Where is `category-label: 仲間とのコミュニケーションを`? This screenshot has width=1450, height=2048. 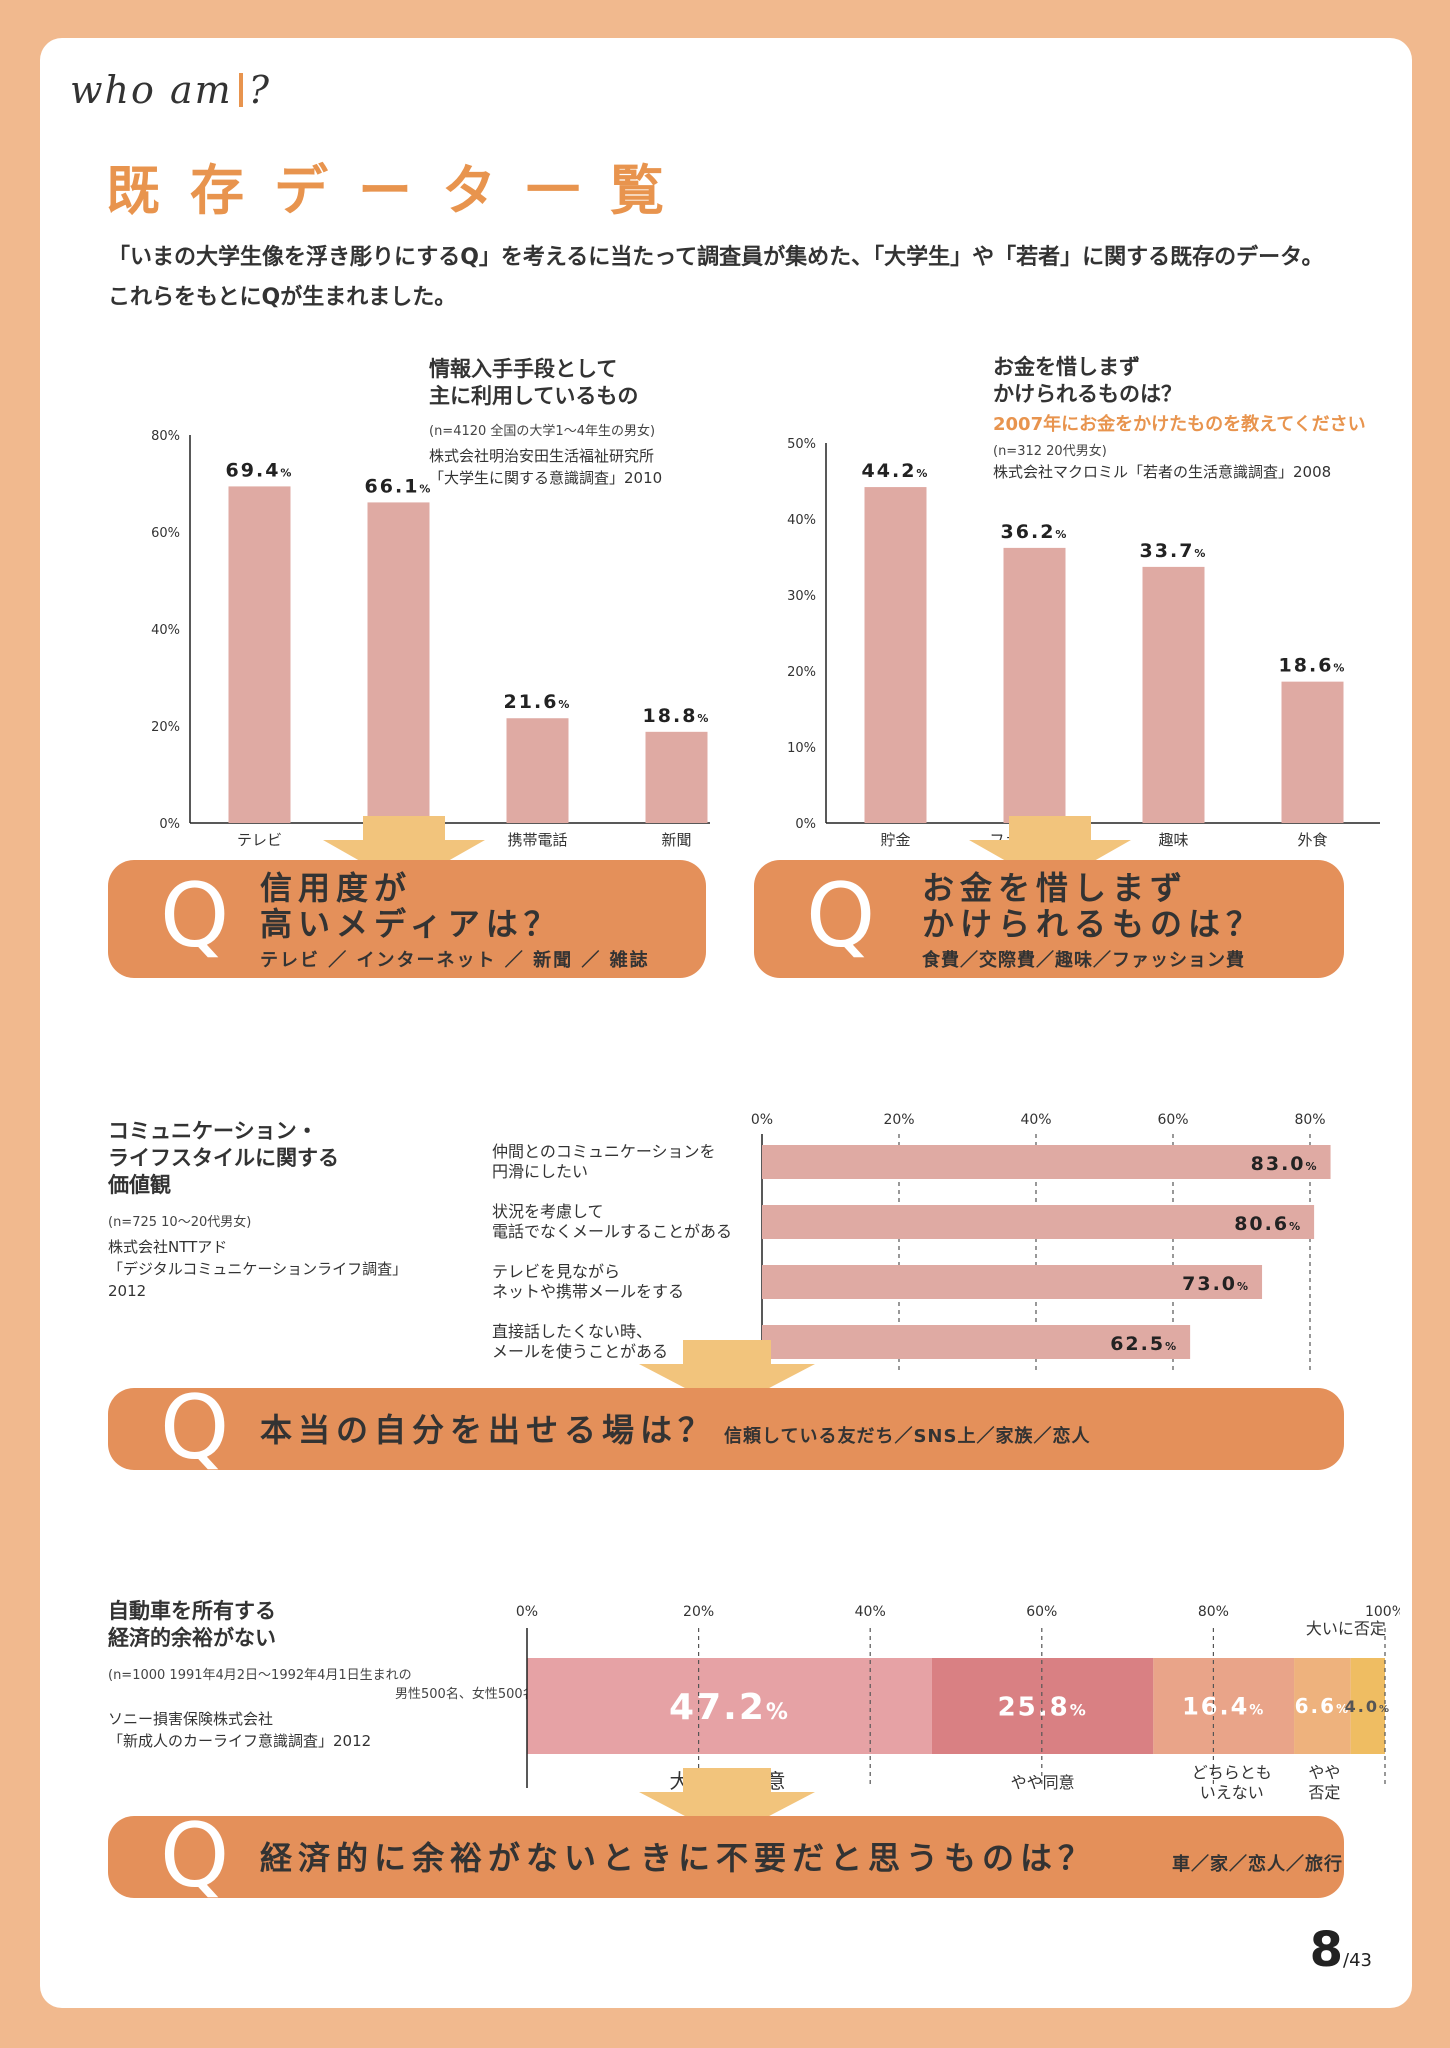
category-label: 仲間とのコミュニケーションを is located at coordinates (604, 1151).